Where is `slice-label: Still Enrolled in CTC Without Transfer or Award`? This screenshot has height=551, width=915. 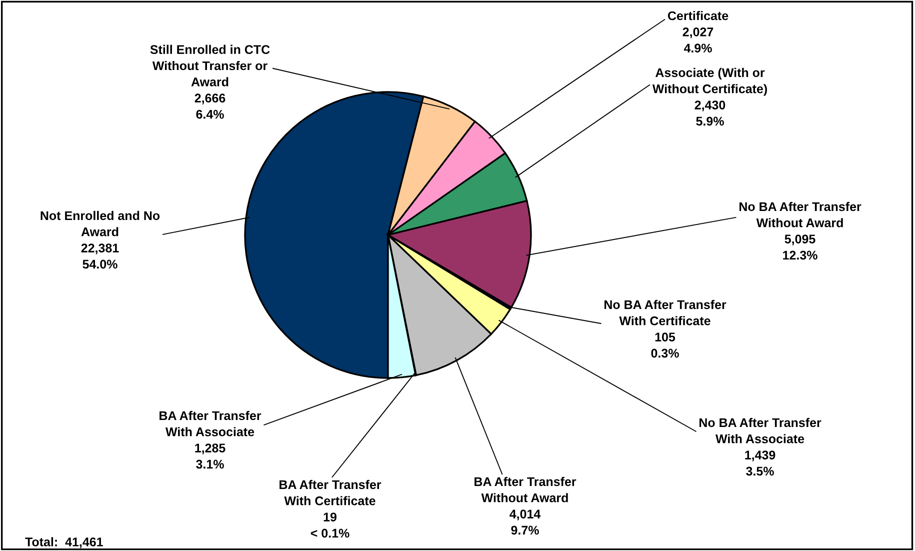
slice-label: Still Enrolled in CTC Without Transfer or Award is located at coordinates (210, 65).